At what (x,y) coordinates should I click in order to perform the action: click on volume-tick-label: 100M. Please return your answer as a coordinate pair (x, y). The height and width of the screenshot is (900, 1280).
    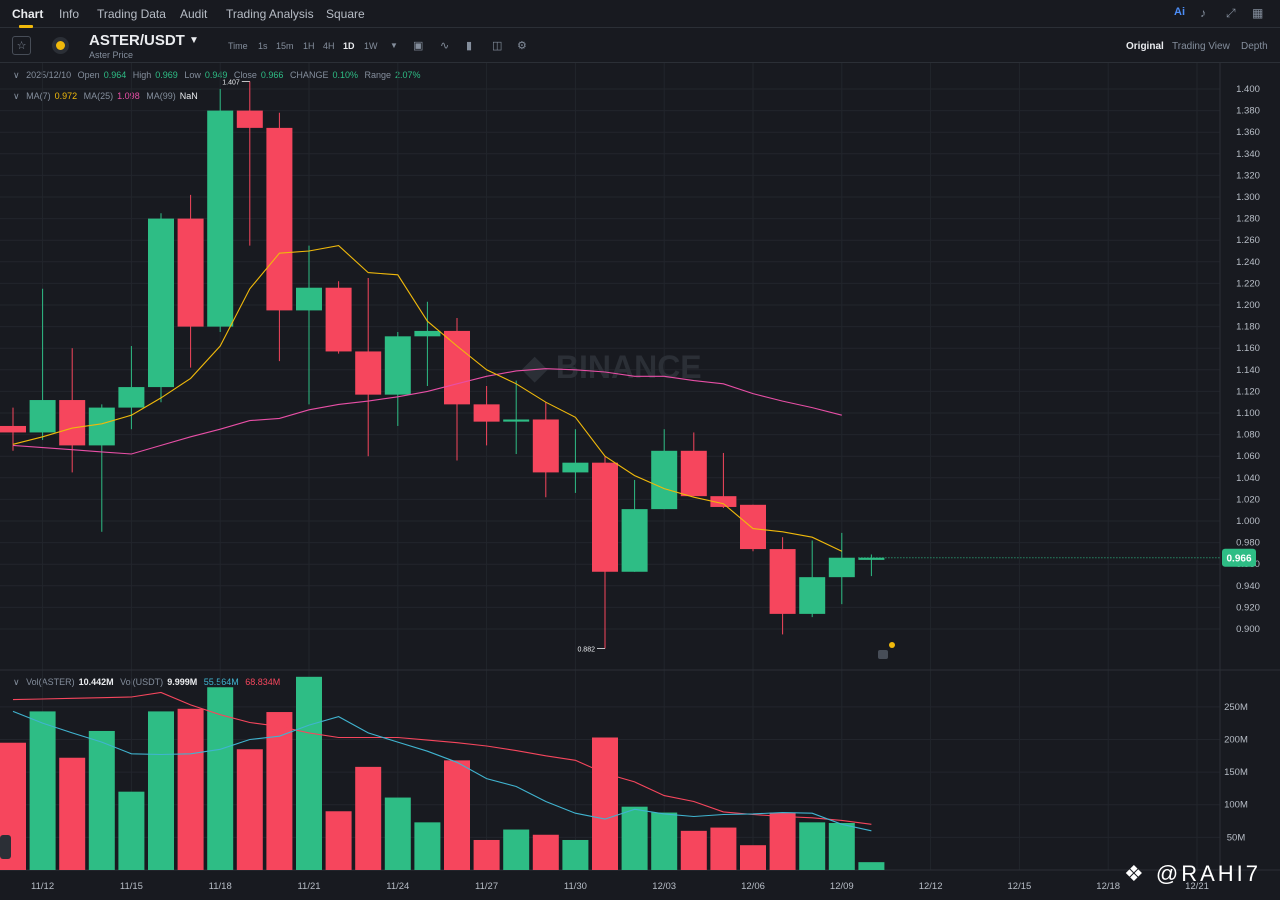
    Looking at the image, I should click on (1236, 805).